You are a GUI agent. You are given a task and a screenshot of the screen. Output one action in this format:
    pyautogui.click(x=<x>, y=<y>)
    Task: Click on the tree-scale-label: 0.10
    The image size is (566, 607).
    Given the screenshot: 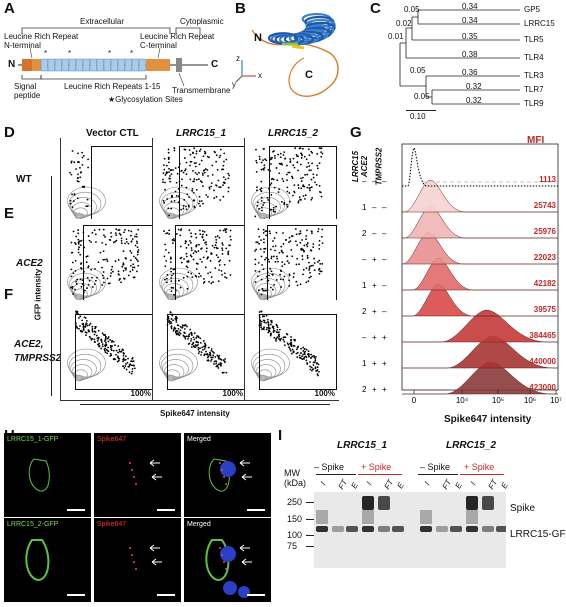 What is the action you would take?
    pyautogui.click(x=418, y=116)
    